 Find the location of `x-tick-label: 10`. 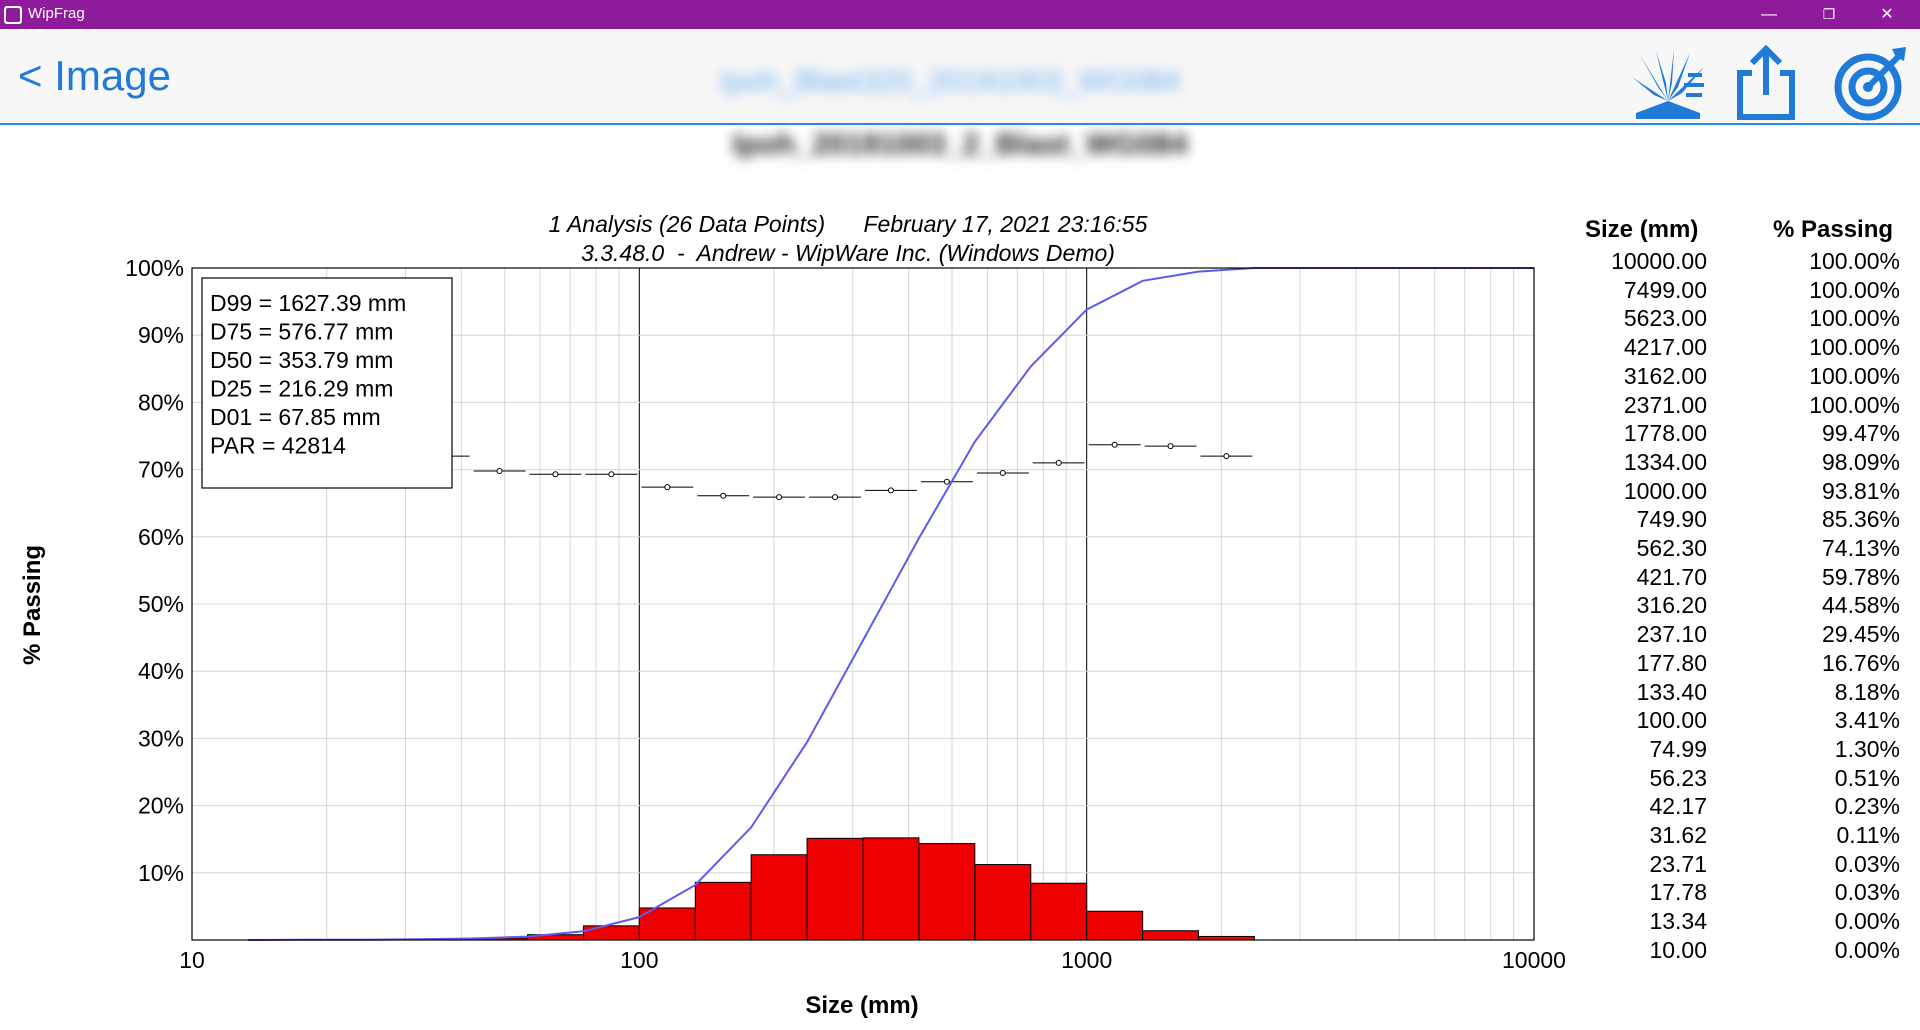

x-tick-label: 10 is located at coordinates (192, 960).